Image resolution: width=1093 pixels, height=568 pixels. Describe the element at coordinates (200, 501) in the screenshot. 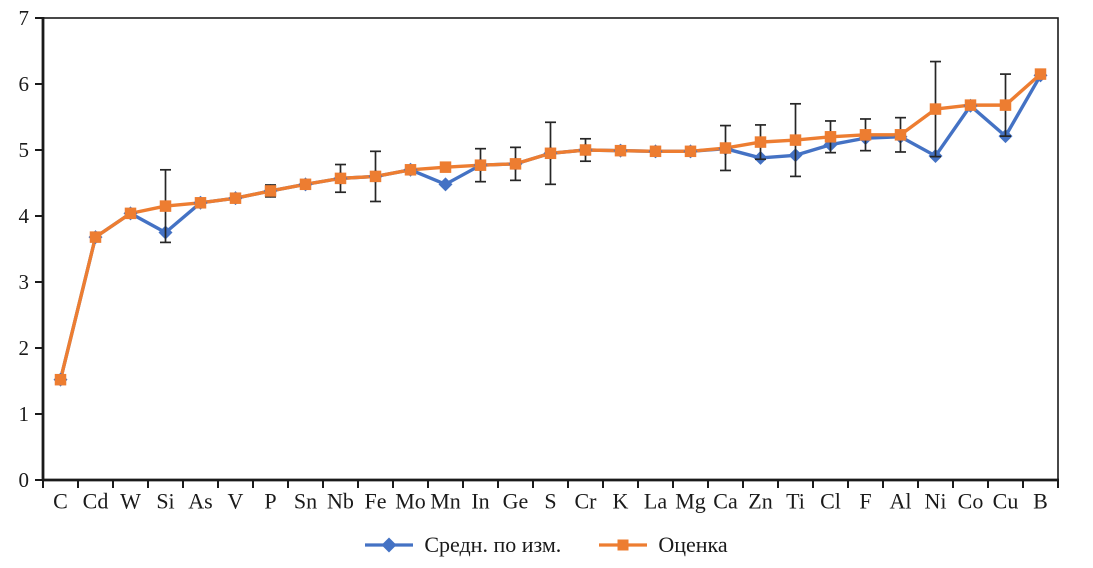

I see `x-tick-label: As` at that location.